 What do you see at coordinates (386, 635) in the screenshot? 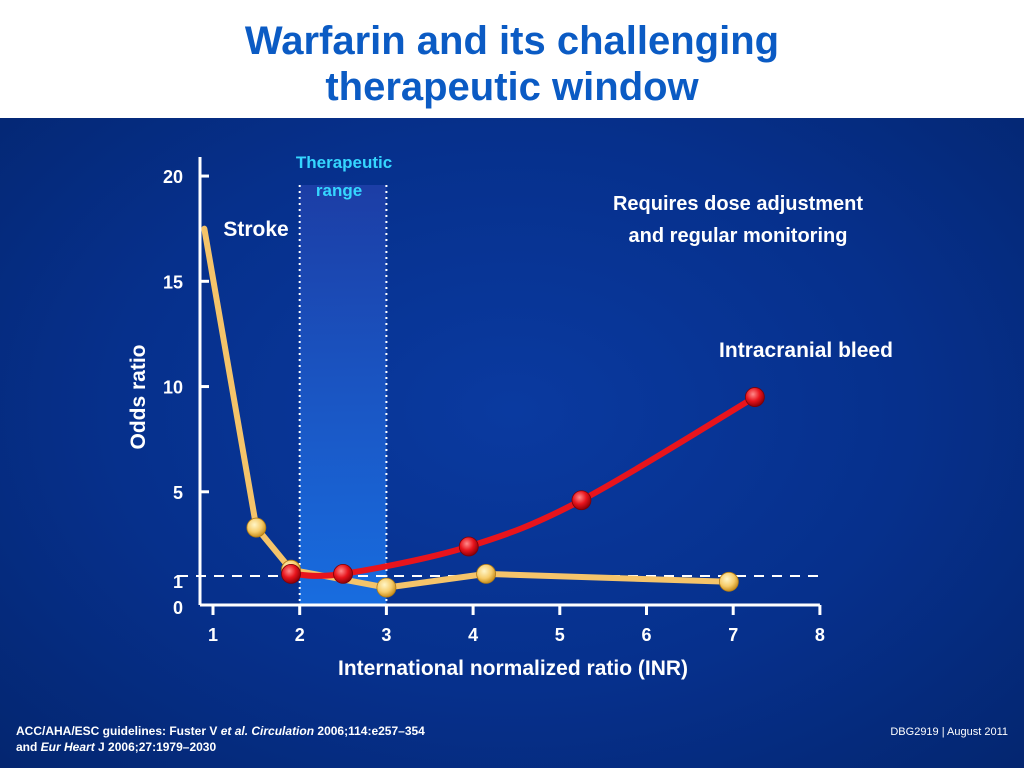
I see `x-tick-label: 3` at bounding box center [386, 635].